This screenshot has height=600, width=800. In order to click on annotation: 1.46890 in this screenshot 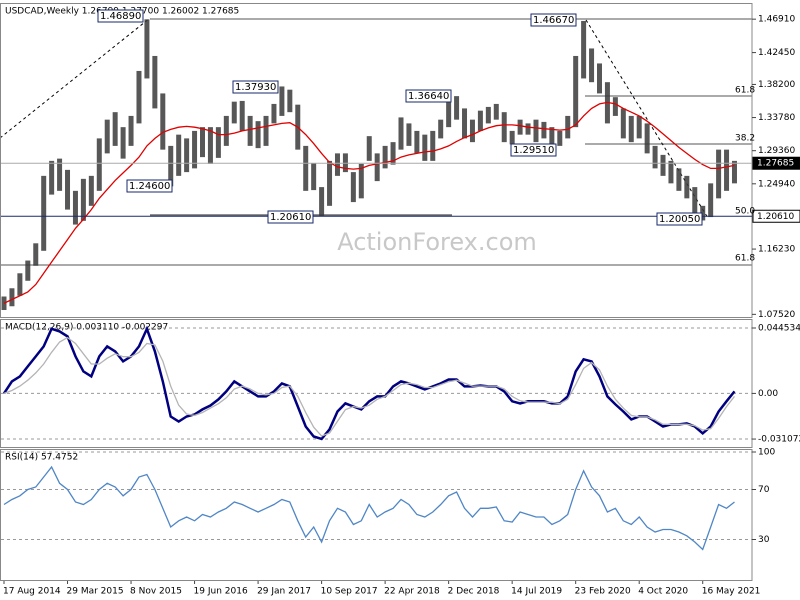, I will do `click(120, 16)`.